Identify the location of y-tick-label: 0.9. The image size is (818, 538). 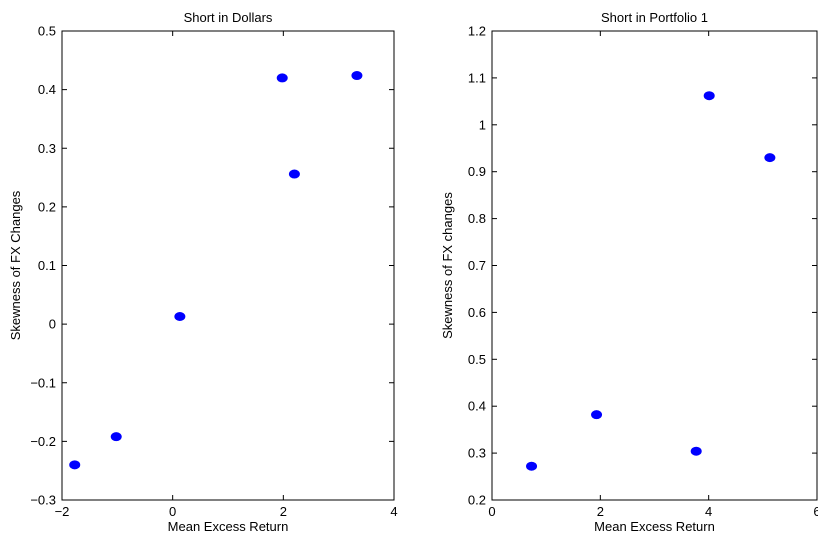
(477, 171).